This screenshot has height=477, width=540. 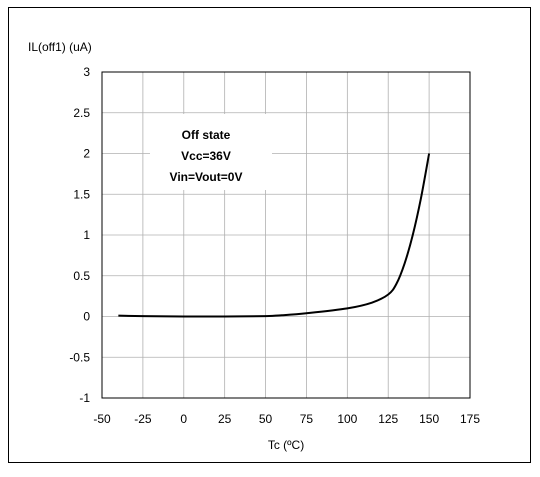 What do you see at coordinates (307, 419) in the screenshot?
I see `x-tick-label: 75` at bounding box center [307, 419].